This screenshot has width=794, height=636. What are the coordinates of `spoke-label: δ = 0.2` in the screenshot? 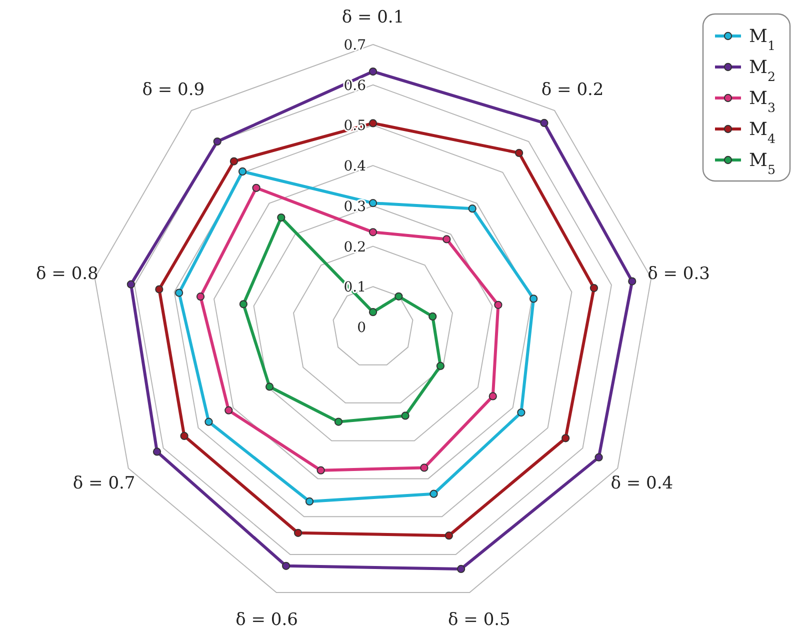 It's located at (572, 90).